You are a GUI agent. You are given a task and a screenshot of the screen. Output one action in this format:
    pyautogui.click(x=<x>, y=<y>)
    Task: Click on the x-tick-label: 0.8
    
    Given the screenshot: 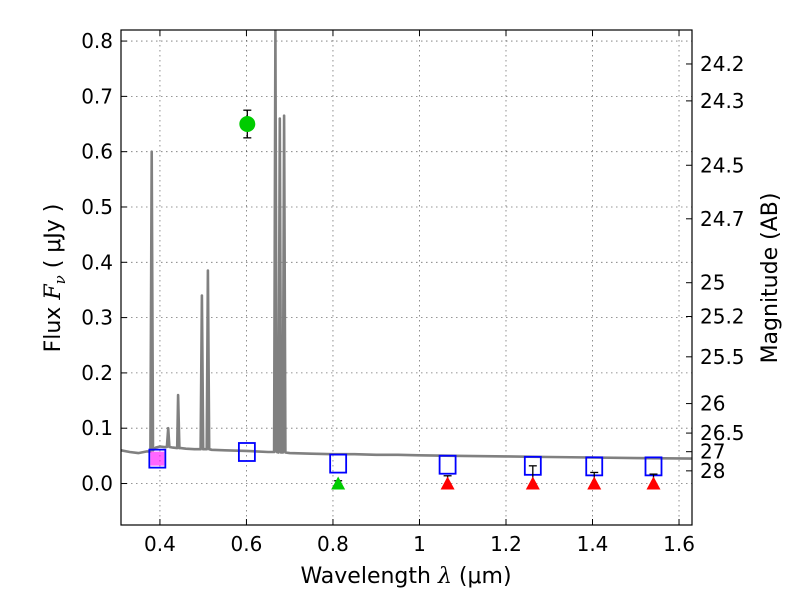 What is the action you would take?
    pyautogui.click(x=333, y=544)
    